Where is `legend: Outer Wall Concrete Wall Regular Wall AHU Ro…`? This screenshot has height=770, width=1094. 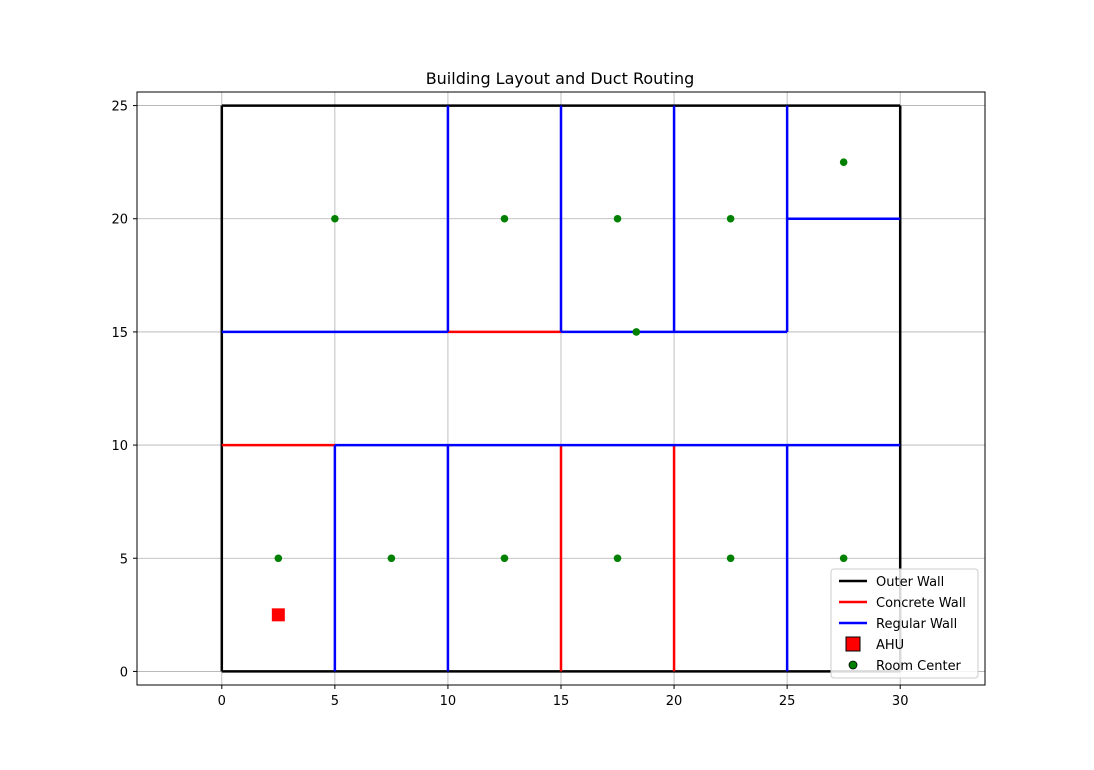 legend: Outer Wall Concrete Wall Regular Wall AHU Ro… is located at coordinates (904, 623).